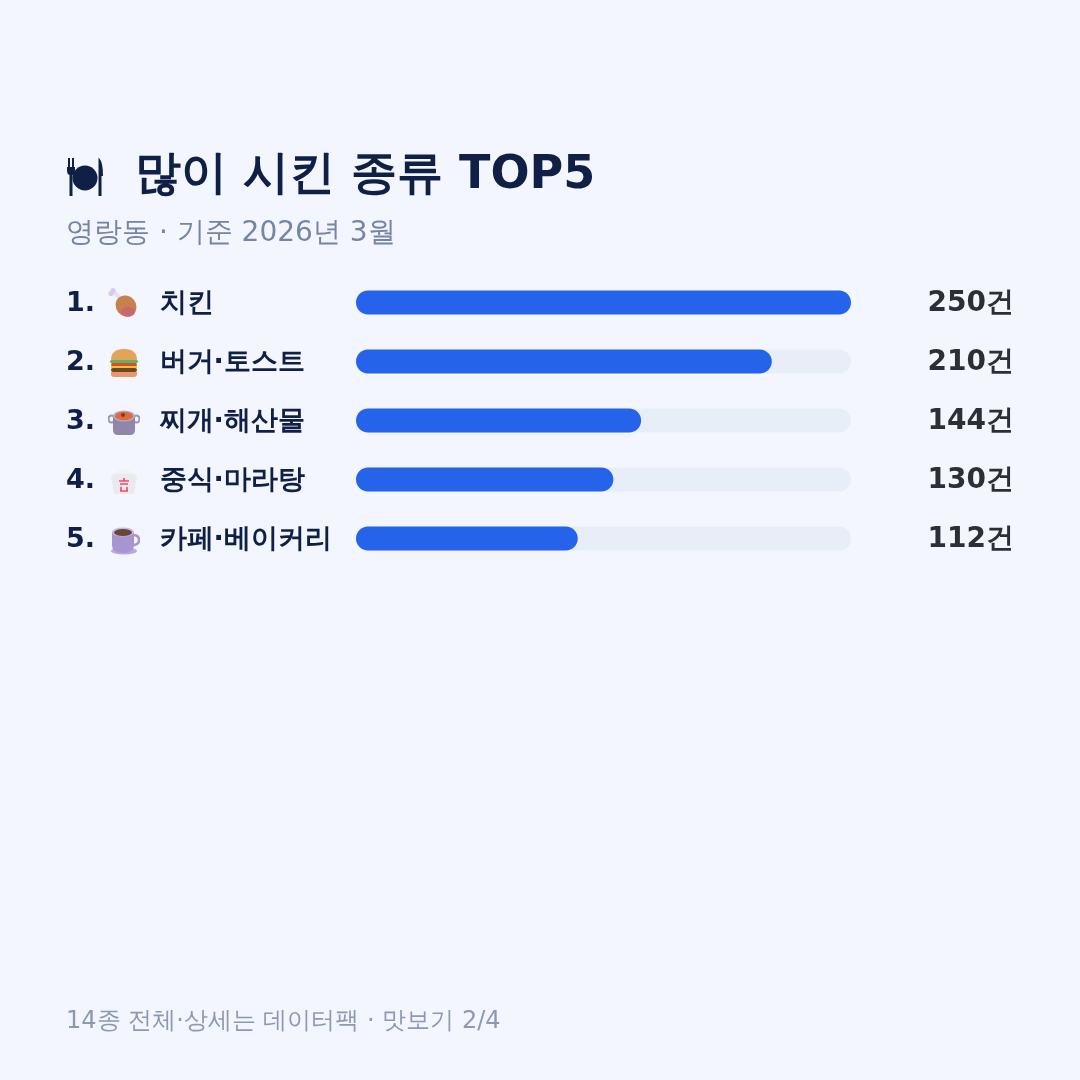 The image size is (1080, 1080). I want to click on y-tick-label: 찌개·해산물, so click(231, 419).